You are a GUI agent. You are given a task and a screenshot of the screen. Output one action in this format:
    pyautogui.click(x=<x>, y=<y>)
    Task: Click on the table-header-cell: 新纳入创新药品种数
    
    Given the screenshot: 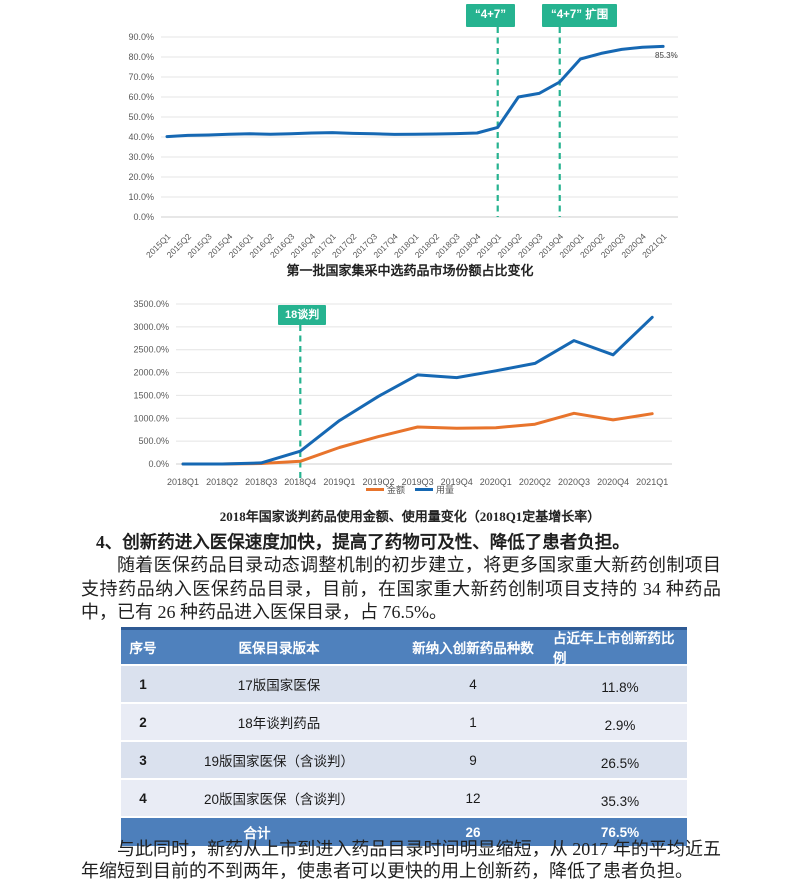 What is the action you would take?
    pyautogui.click(x=473, y=648)
    